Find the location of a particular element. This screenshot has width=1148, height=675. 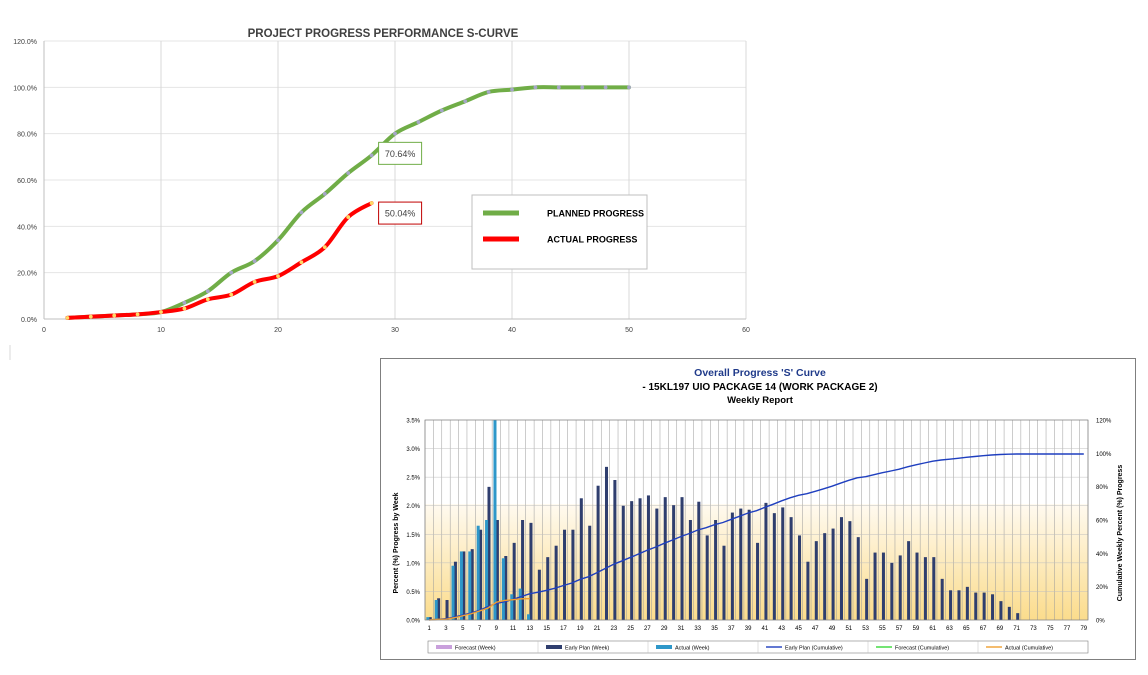

chart2-x-tick-label: 11 is located at coordinates (513, 629).